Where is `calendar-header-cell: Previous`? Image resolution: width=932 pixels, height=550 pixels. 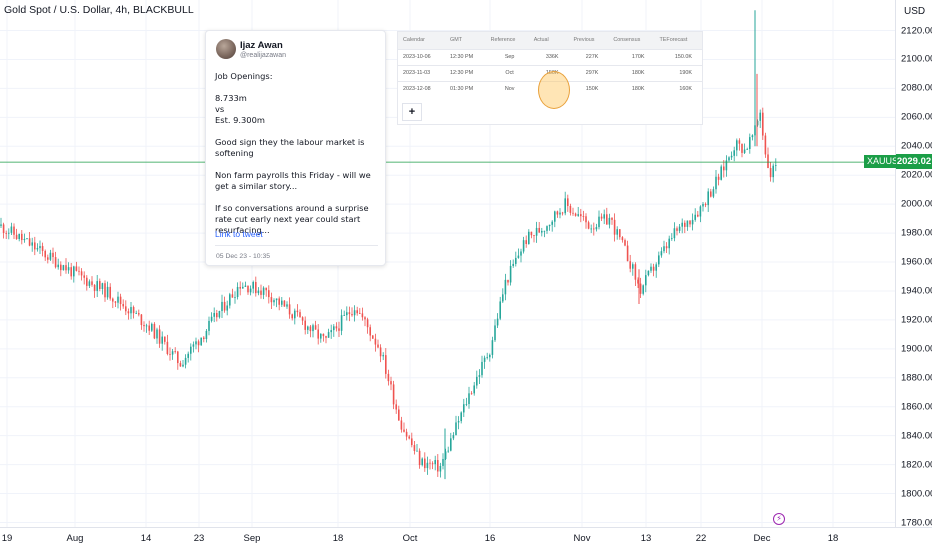
calendar-header-cell: Previous is located at coordinates (588, 40).